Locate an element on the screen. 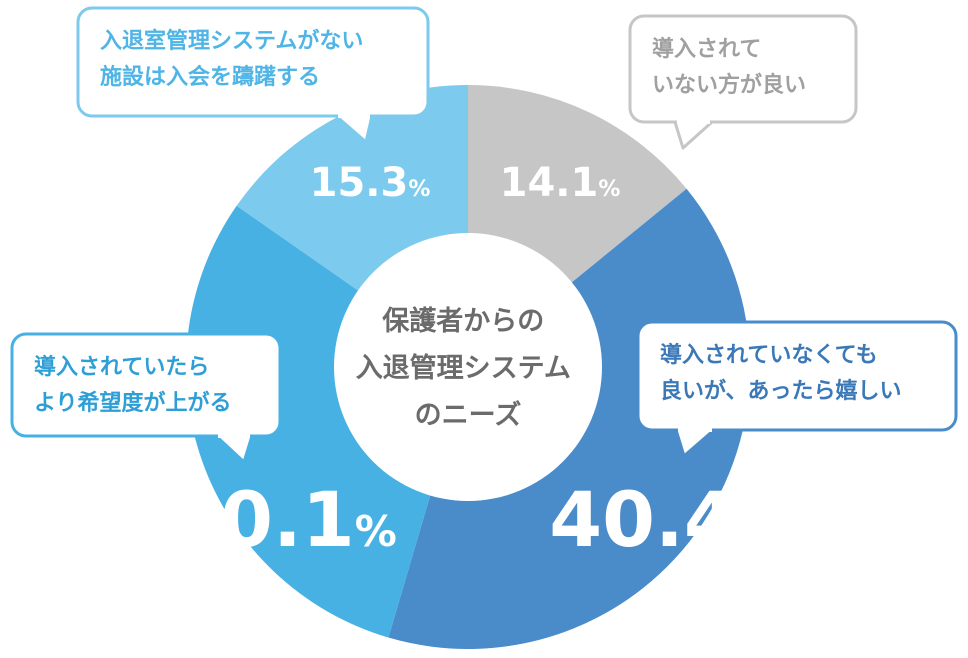 This screenshot has width=968, height=658. center-label-line-3: のニーズ is located at coordinates (468, 415).